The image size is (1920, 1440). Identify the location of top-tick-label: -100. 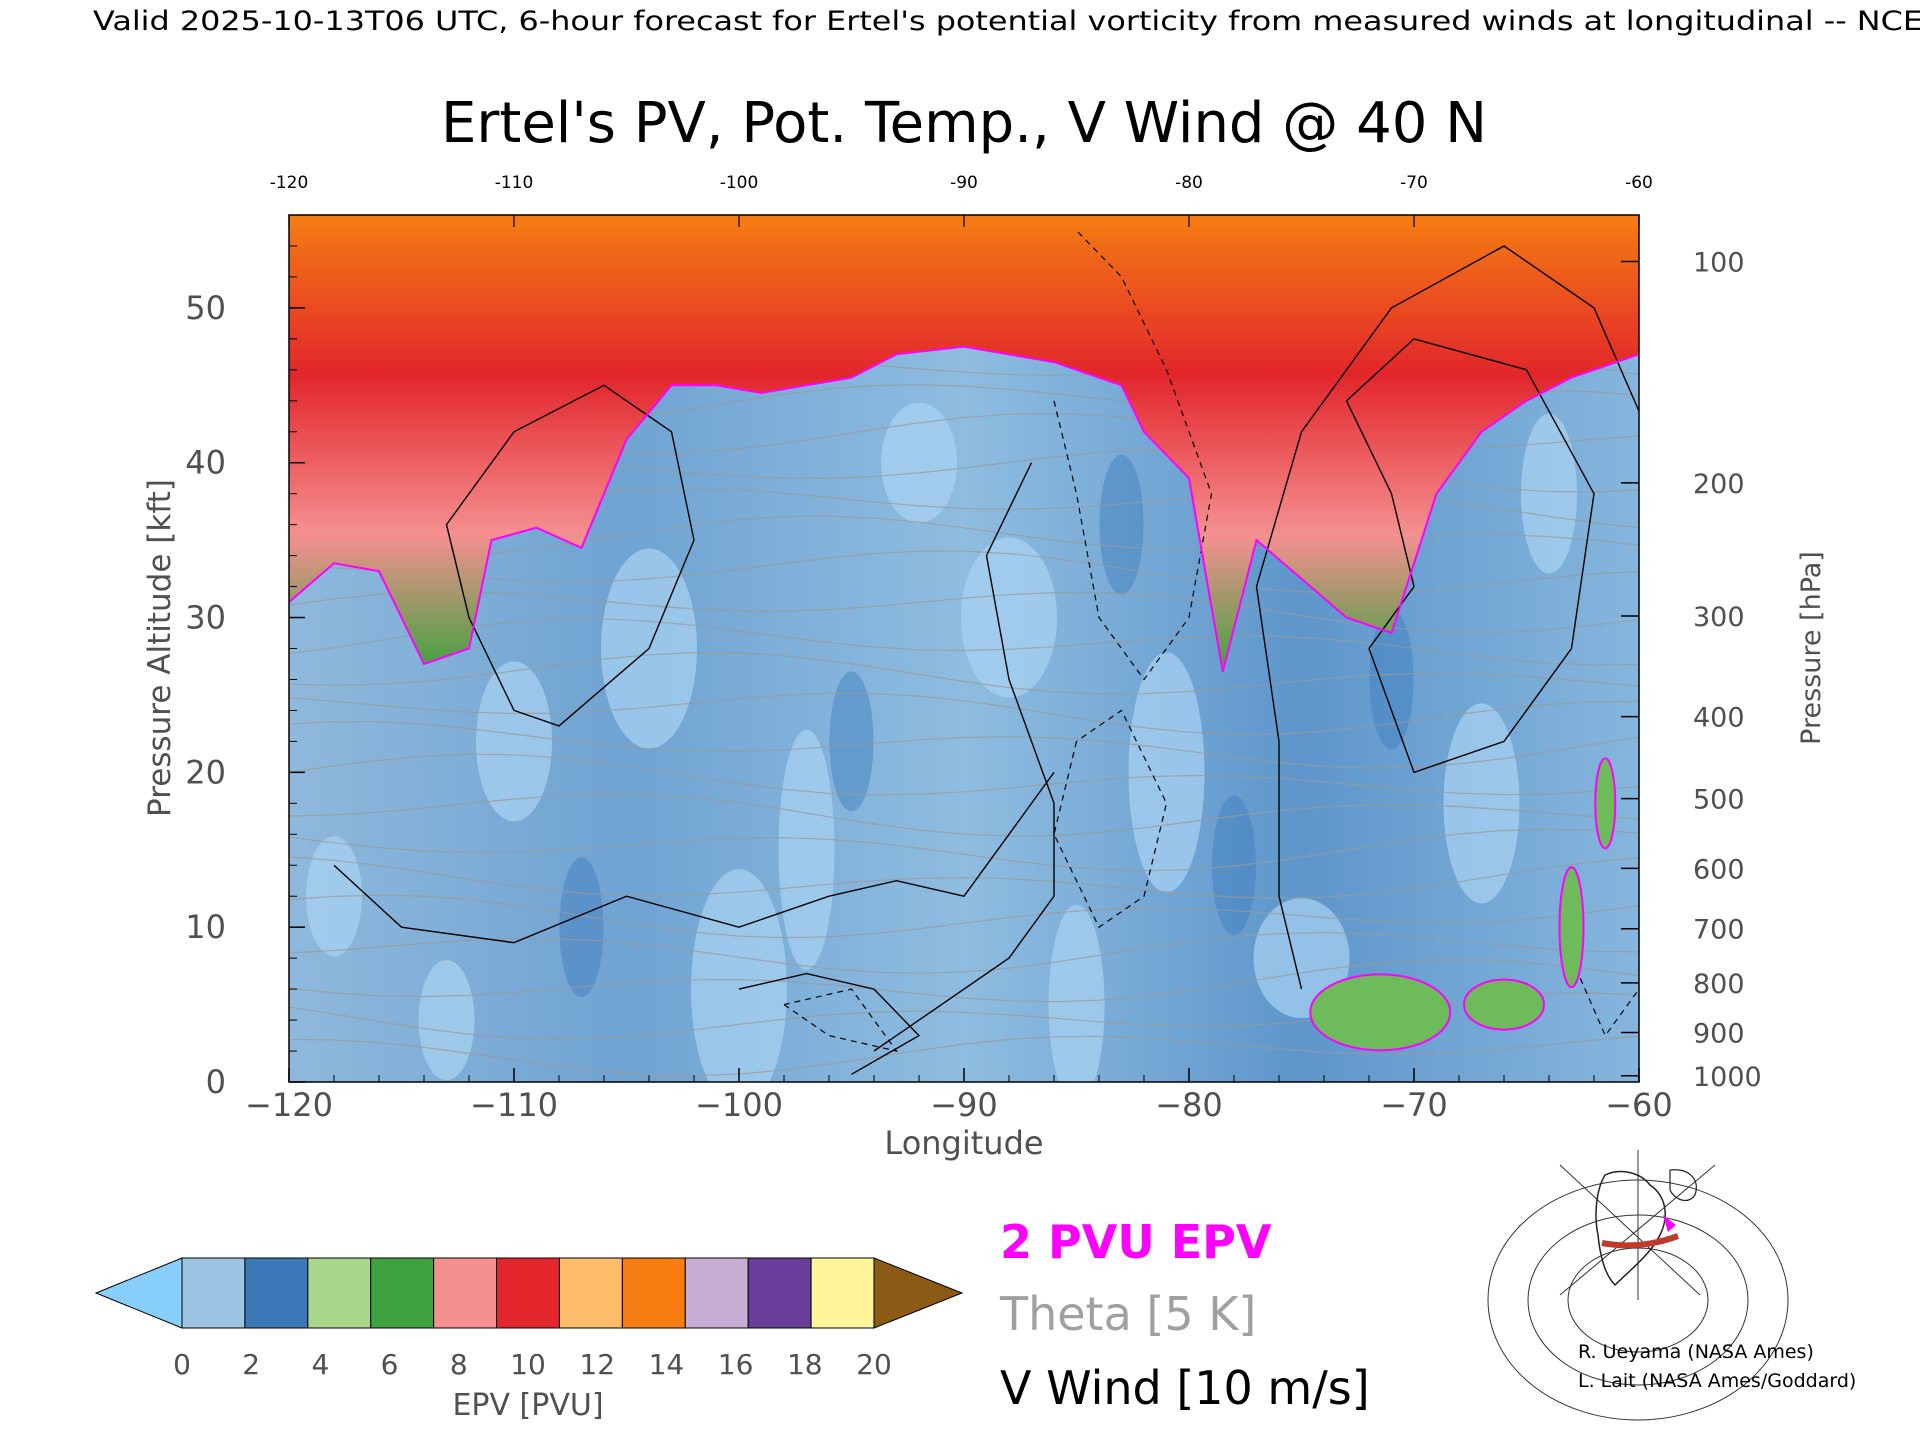
(739, 183).